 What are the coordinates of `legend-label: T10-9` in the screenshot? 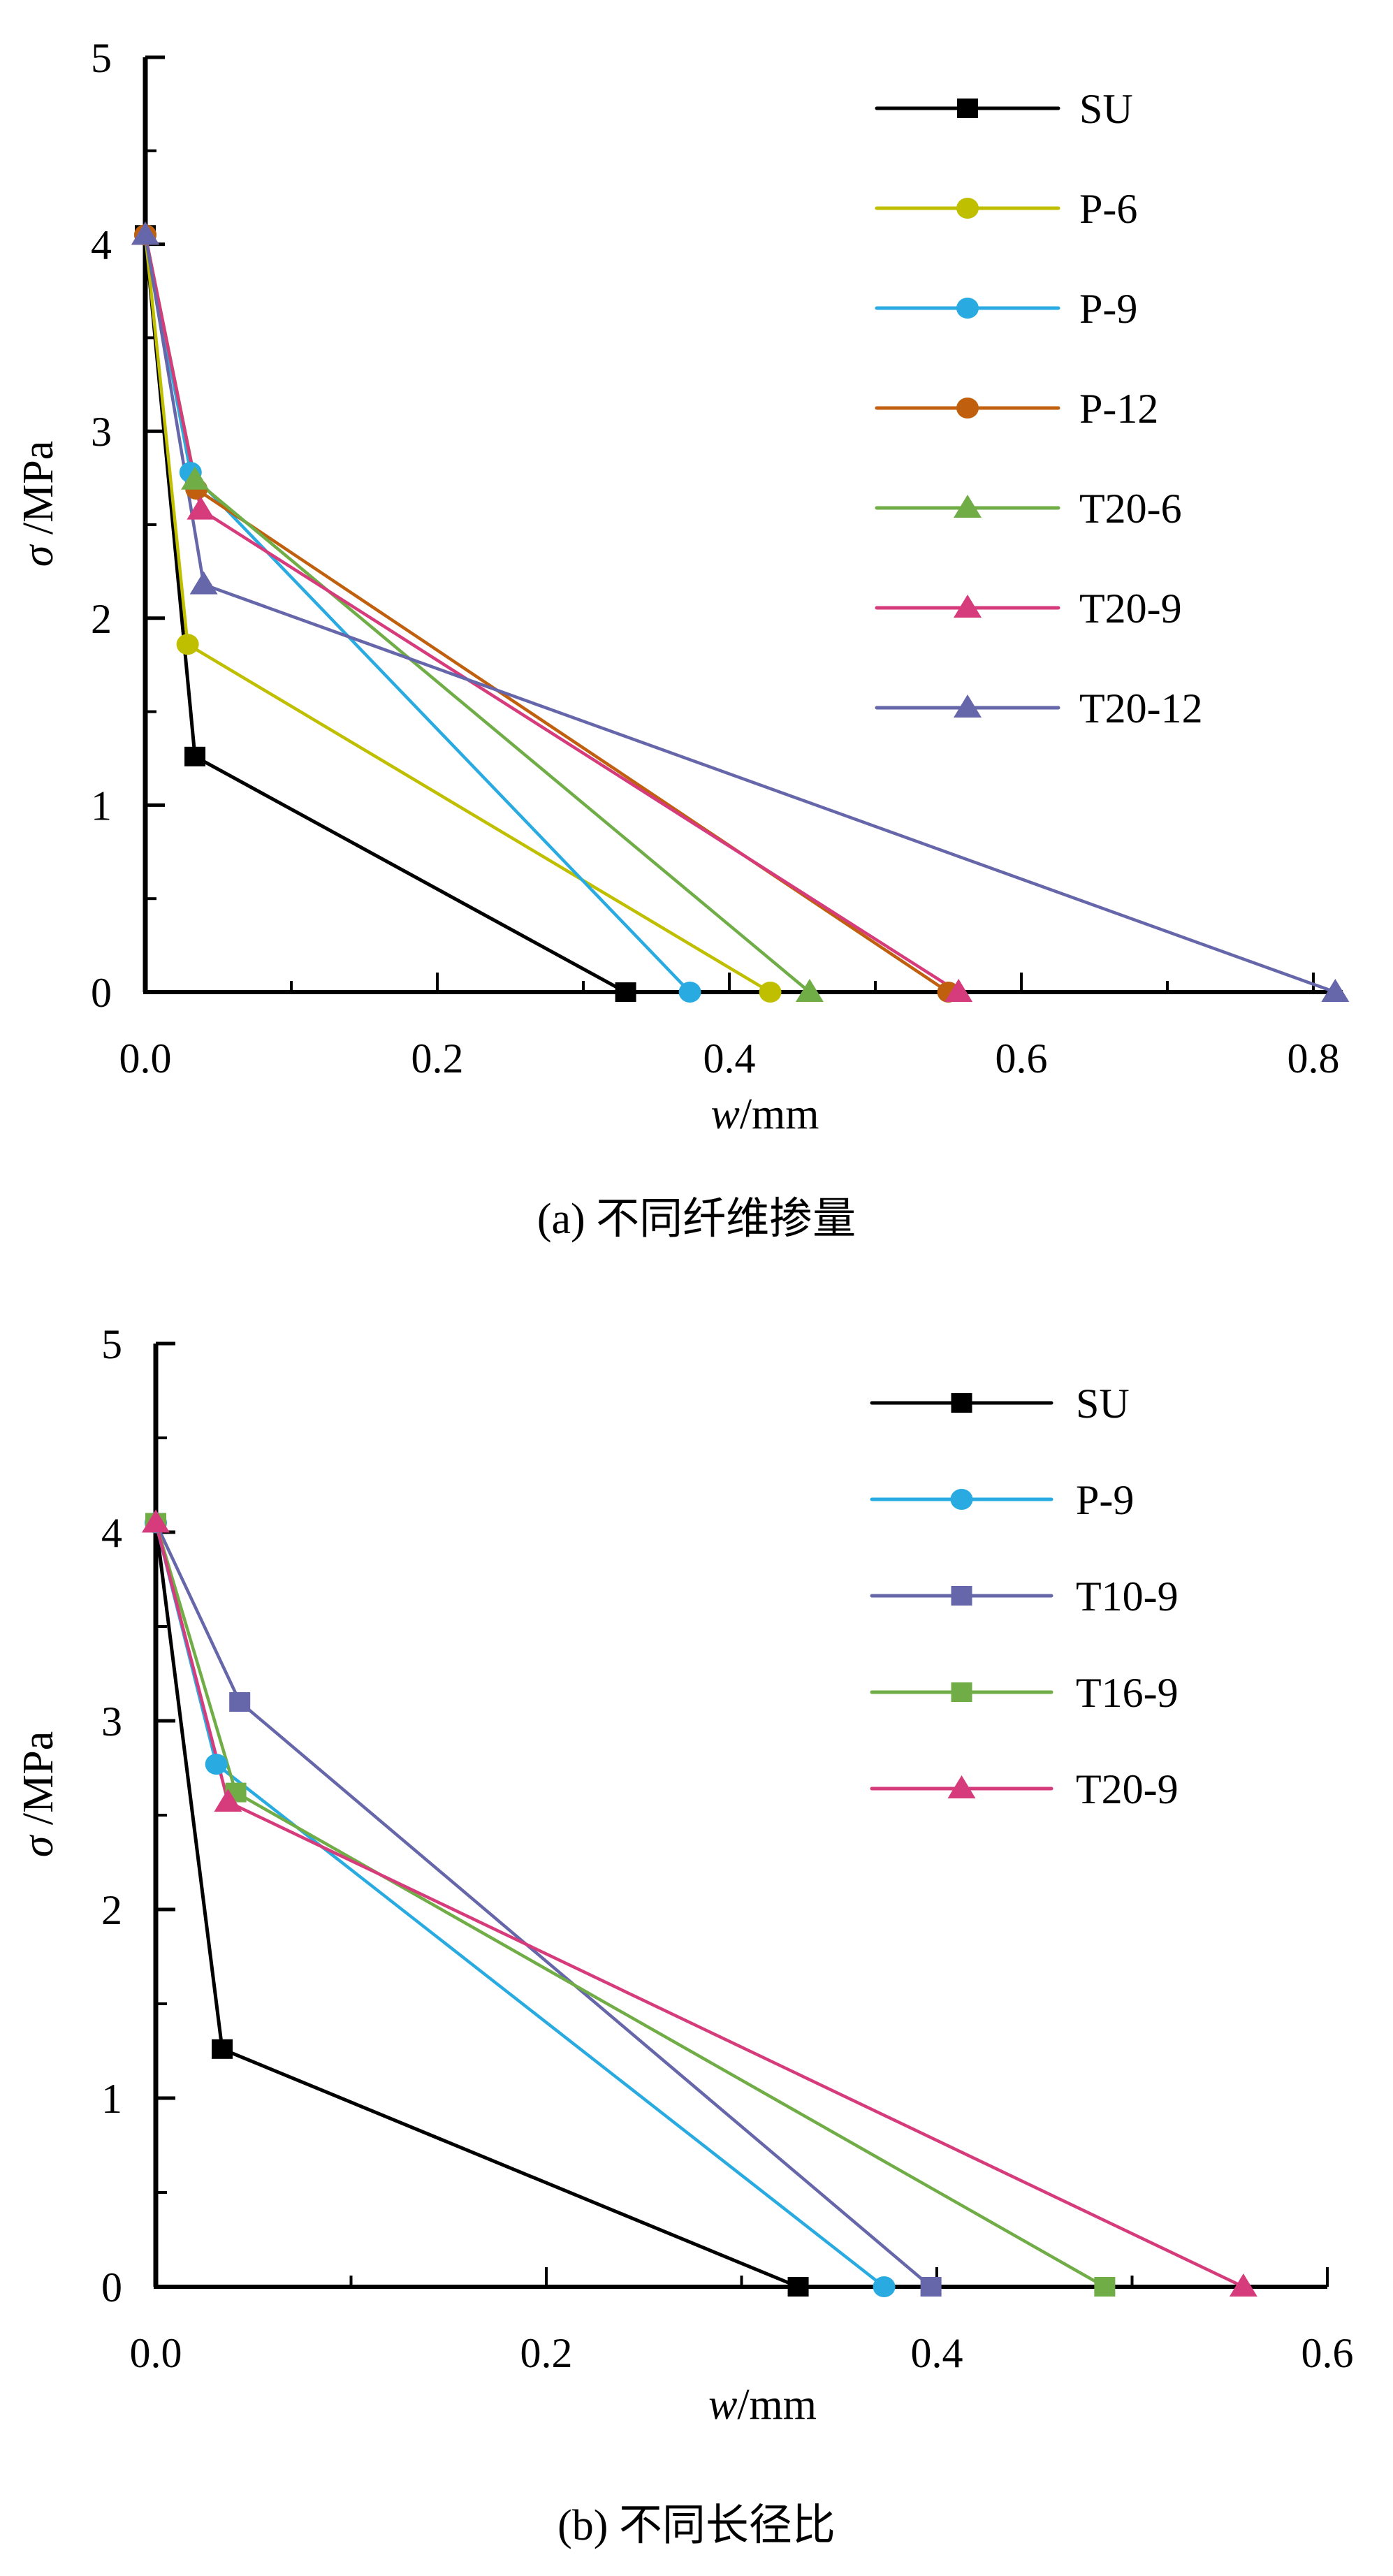 It's located at (1127, 1596).